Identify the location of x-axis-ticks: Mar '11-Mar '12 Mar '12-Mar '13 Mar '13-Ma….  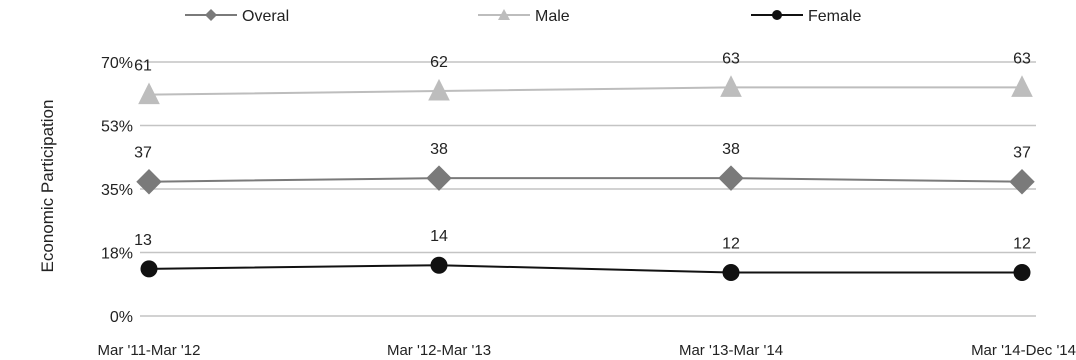
(587, 350).